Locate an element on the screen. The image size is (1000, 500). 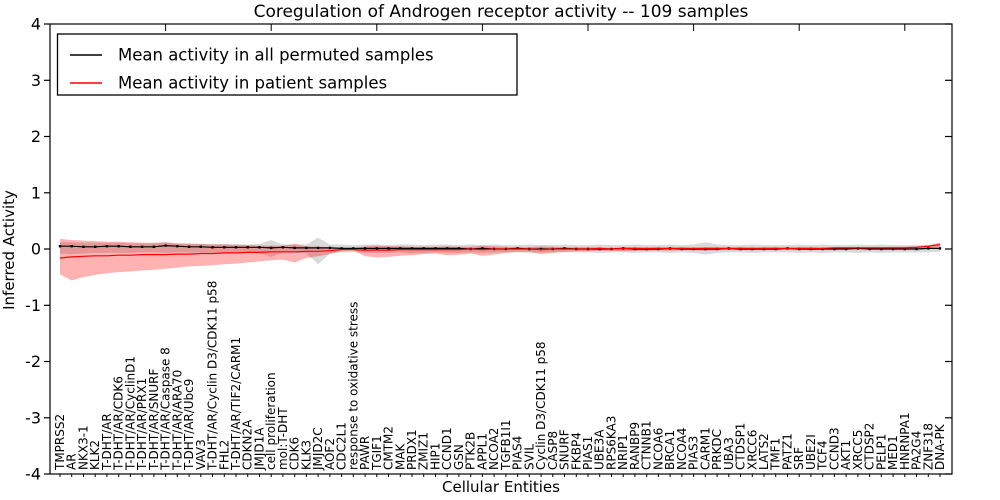
line-patient is located at coordinates (500, 251).